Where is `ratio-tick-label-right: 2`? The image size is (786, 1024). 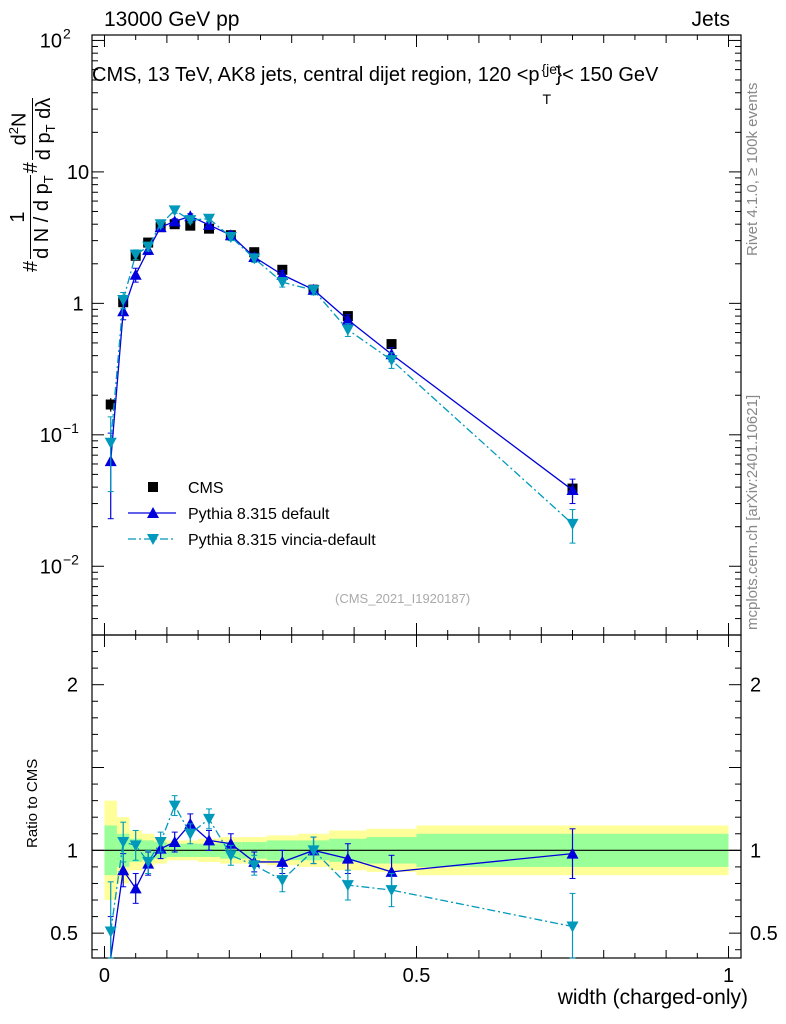 ratio-tick-label-right: 2 is located at coordinates (755, 686).